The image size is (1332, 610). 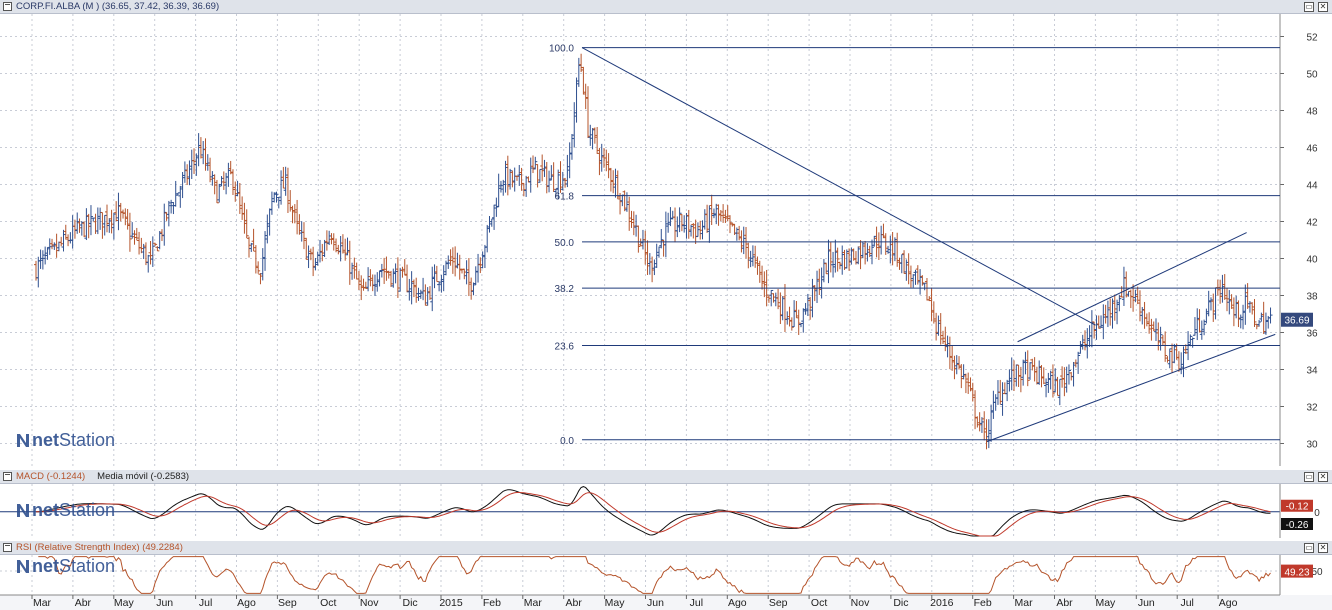 What do you see at coordinates (1297, 319) in the screenshot?
I see `last-price-badge` at bounding box center [1297, 319].